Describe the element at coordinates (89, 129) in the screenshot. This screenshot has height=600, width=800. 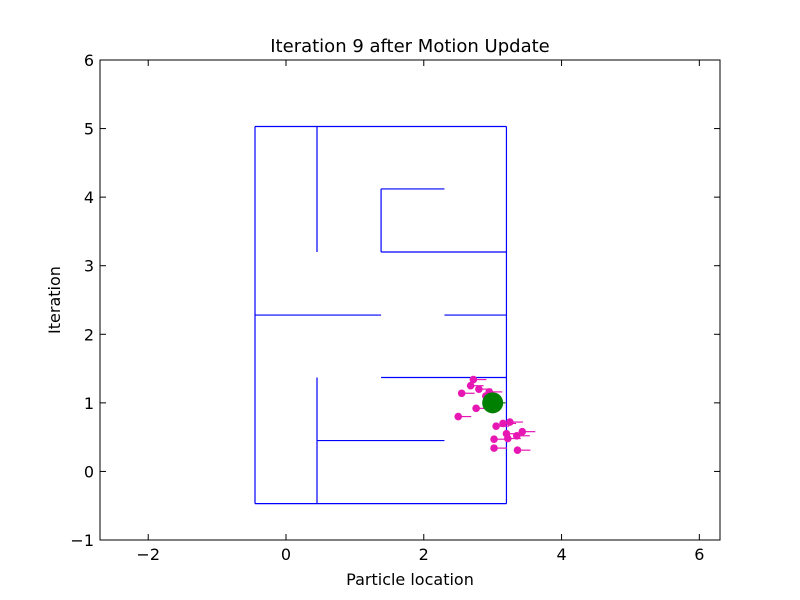
I see `y-tick-label: 5` at that location.